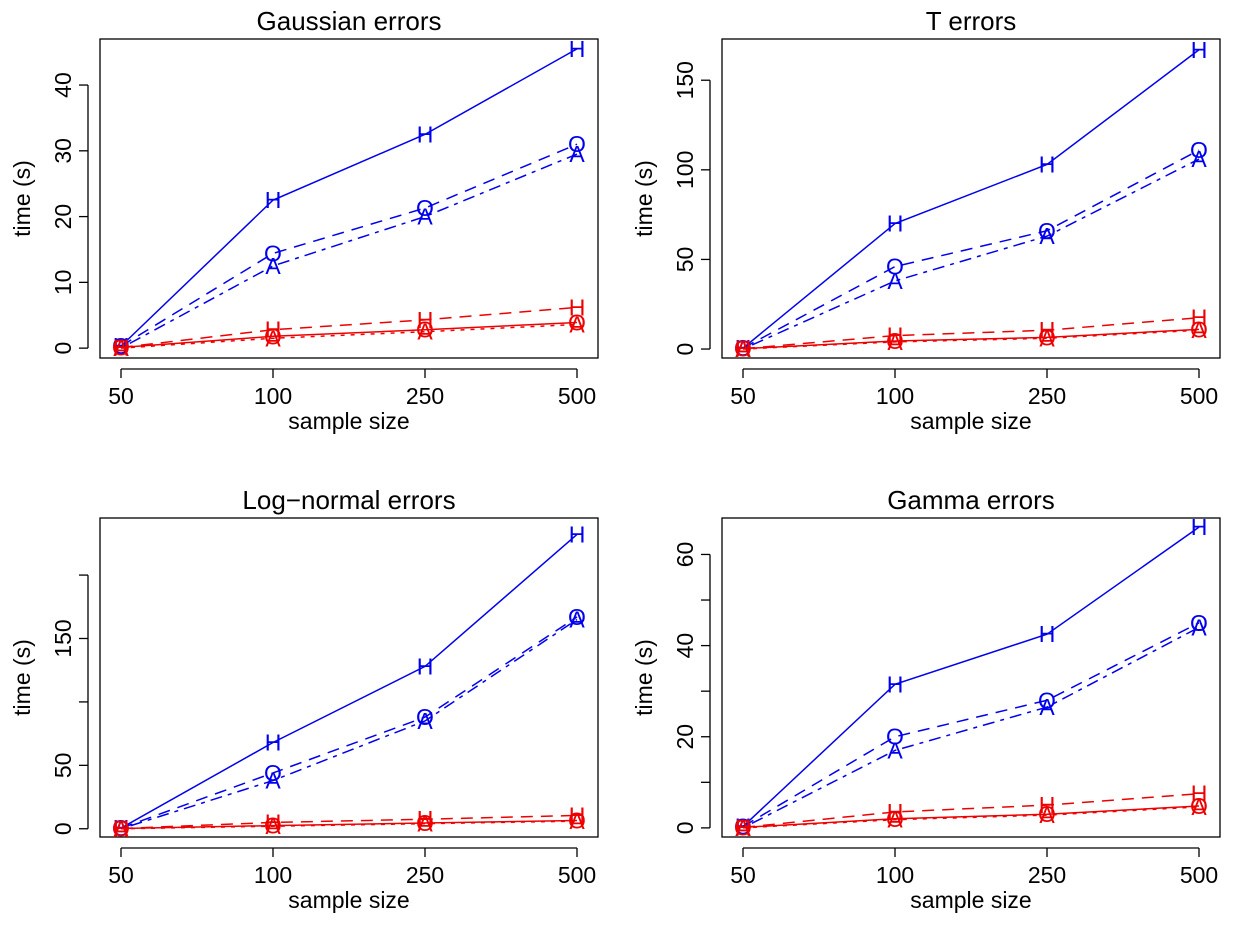  Describe the element at coordinates (685, 646) in the screenshot. I see `y-tick-label: 40` at that location.